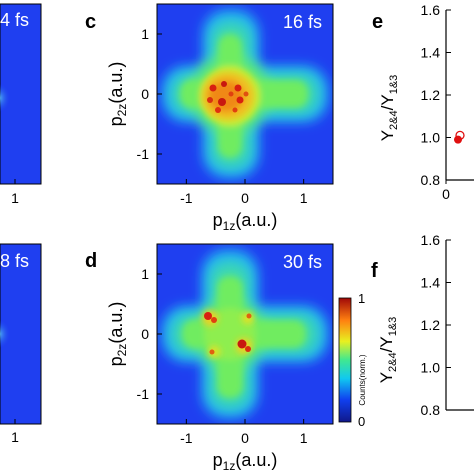 The image size is (474, 474). Describe the element at coordinates (374, 271) in the screenshot. I see `panel-f-letter: f` at that location.